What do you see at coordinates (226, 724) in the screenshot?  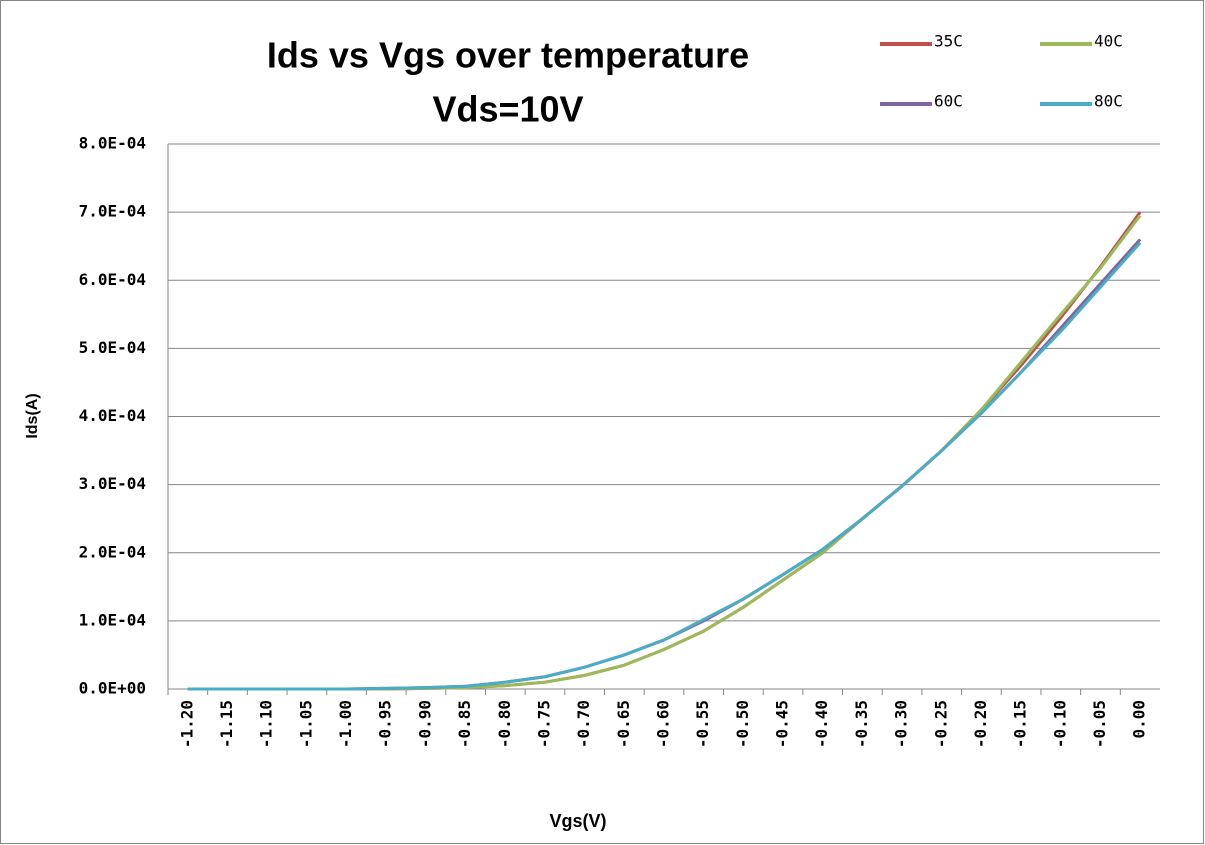 I see `x-tick-label: -1.15` at bounding box center [226, 724].